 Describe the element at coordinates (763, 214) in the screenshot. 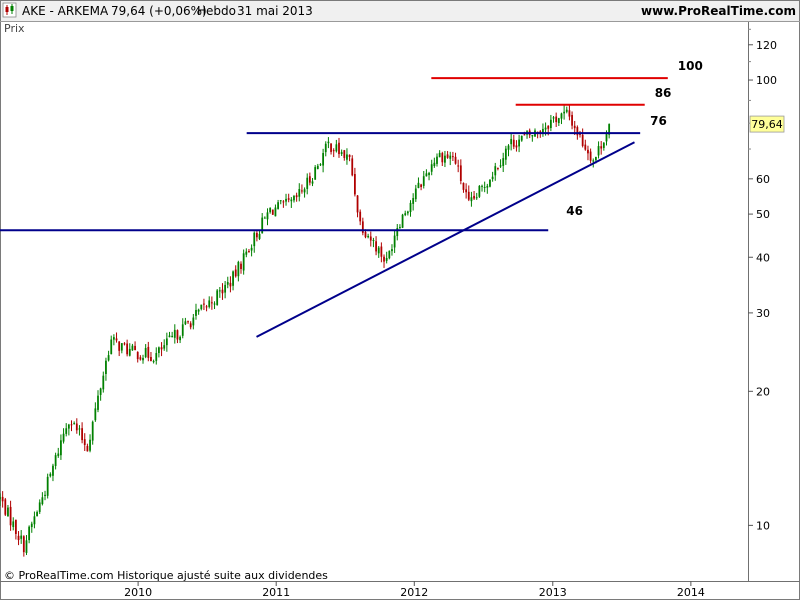

I see `y-tick-label: 50` at that location.